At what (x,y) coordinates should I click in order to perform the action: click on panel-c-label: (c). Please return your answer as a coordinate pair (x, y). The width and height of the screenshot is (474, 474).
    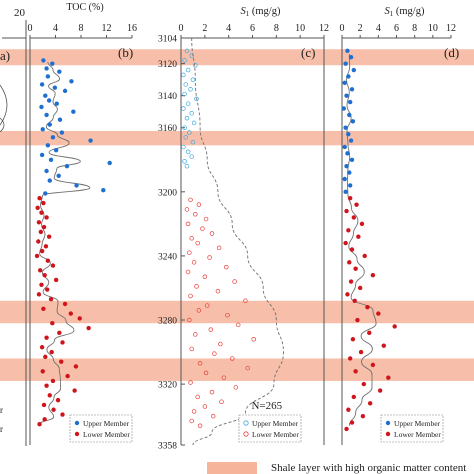
    Looking at the image, I should click on (308, 52).